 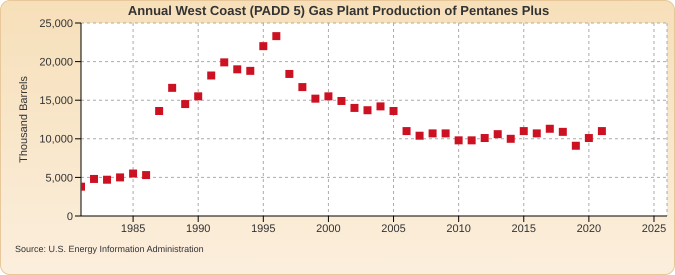 What do you see at coordinates (524, 228) in the screenshot?
I see `x-tick-label: 2015` at bounding box center [524, 228].